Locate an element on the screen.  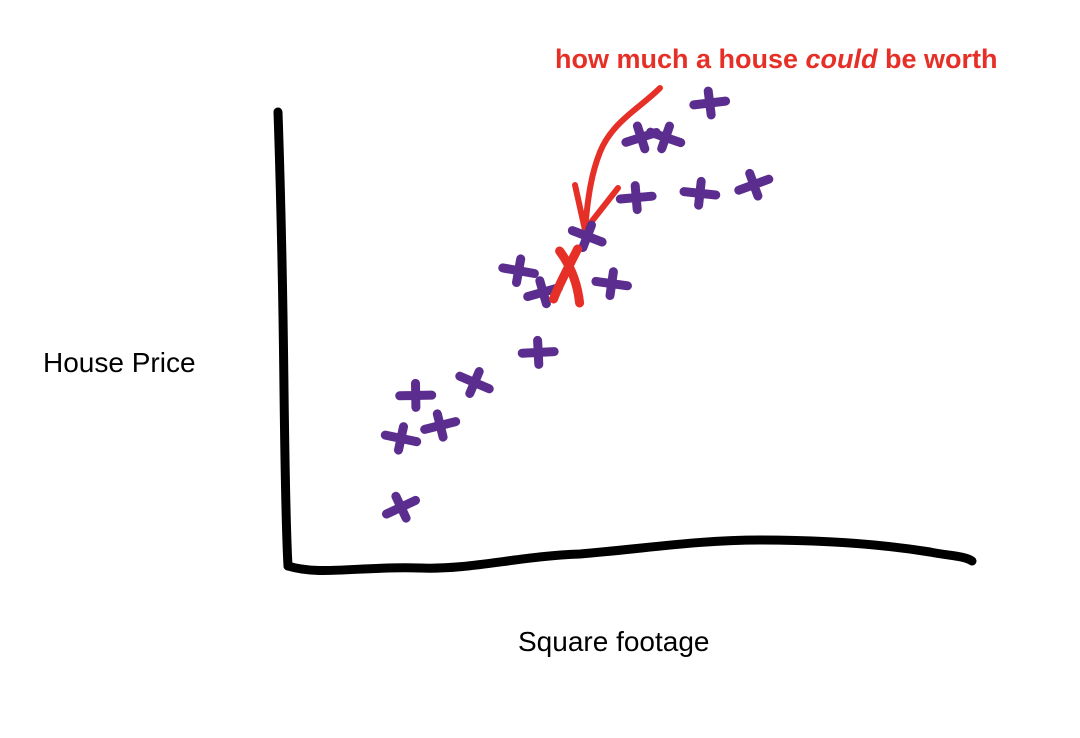
highlighted-point is located at coordinates (567, 276).